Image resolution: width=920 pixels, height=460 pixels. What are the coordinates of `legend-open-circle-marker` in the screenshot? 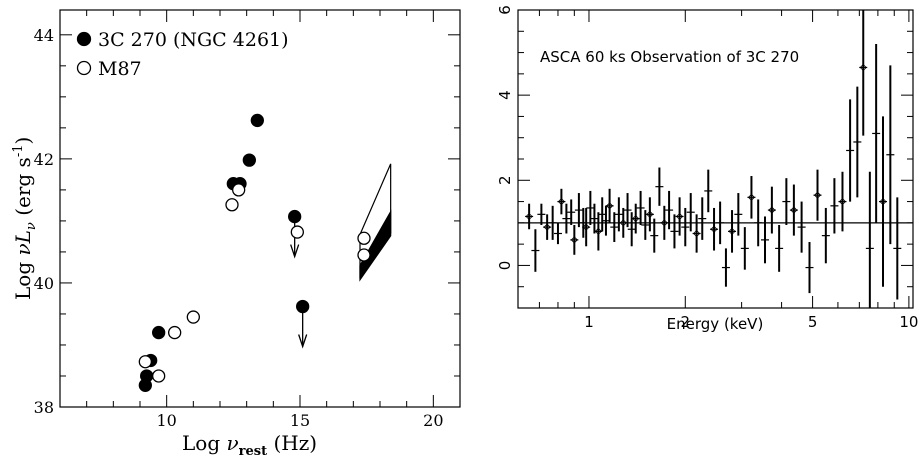 It's located at (84, 68).